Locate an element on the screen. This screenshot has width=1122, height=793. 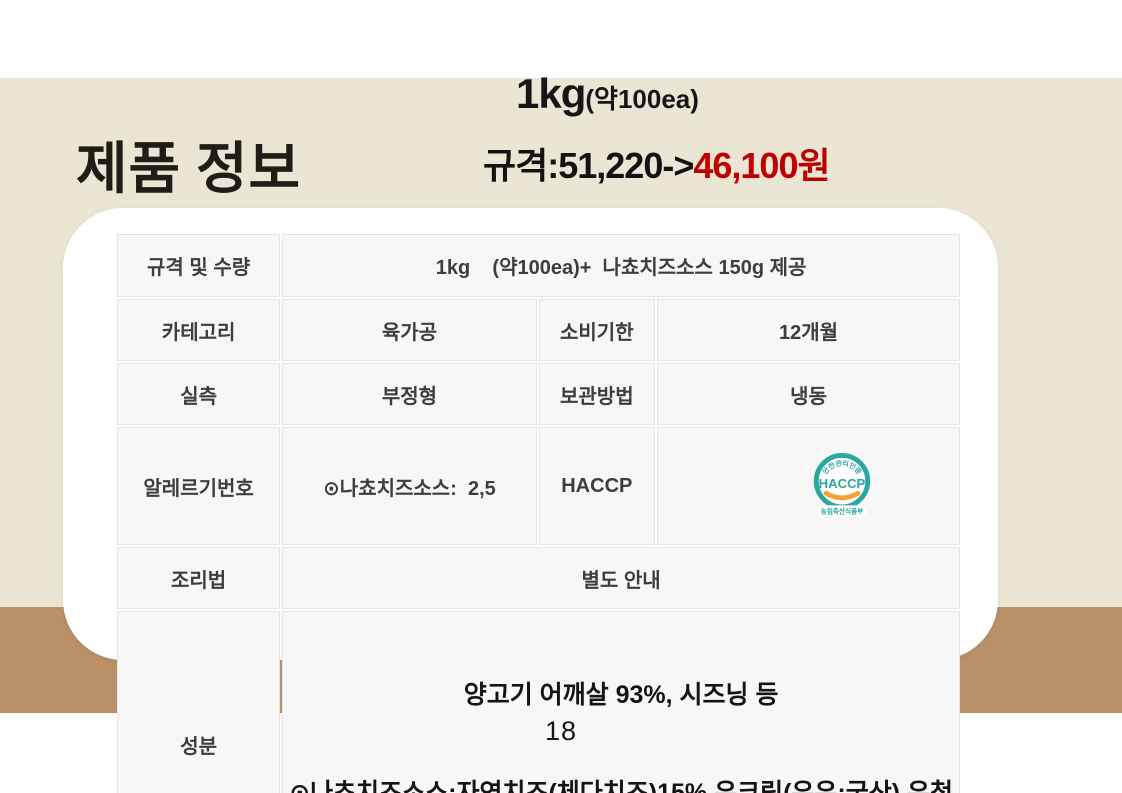
table-row-allergy: 알레르기번호 ⊙나쵸치즈소스: 2,5 HACCP 안전관리인증 HACCP is located at coordinates (538, 486).